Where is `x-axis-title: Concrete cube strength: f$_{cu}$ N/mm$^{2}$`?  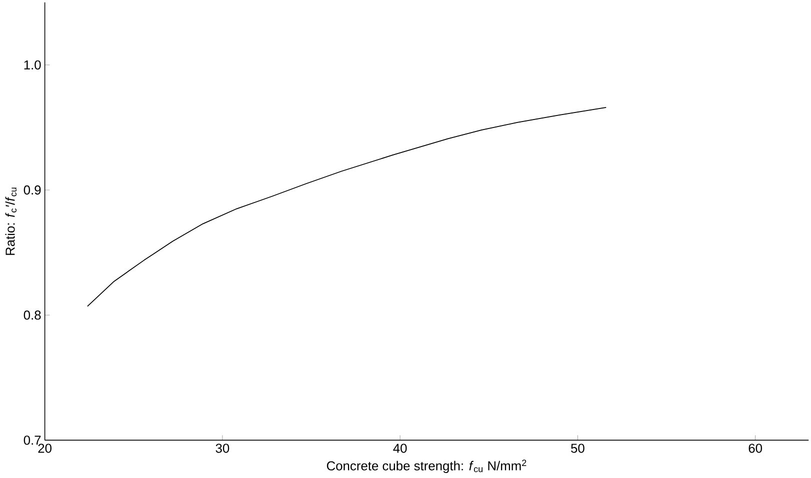 x-axis-title: Concrete cube strength: f$_{cu}$ N/mm$^{2}$ is located at coordinates (426, 466).